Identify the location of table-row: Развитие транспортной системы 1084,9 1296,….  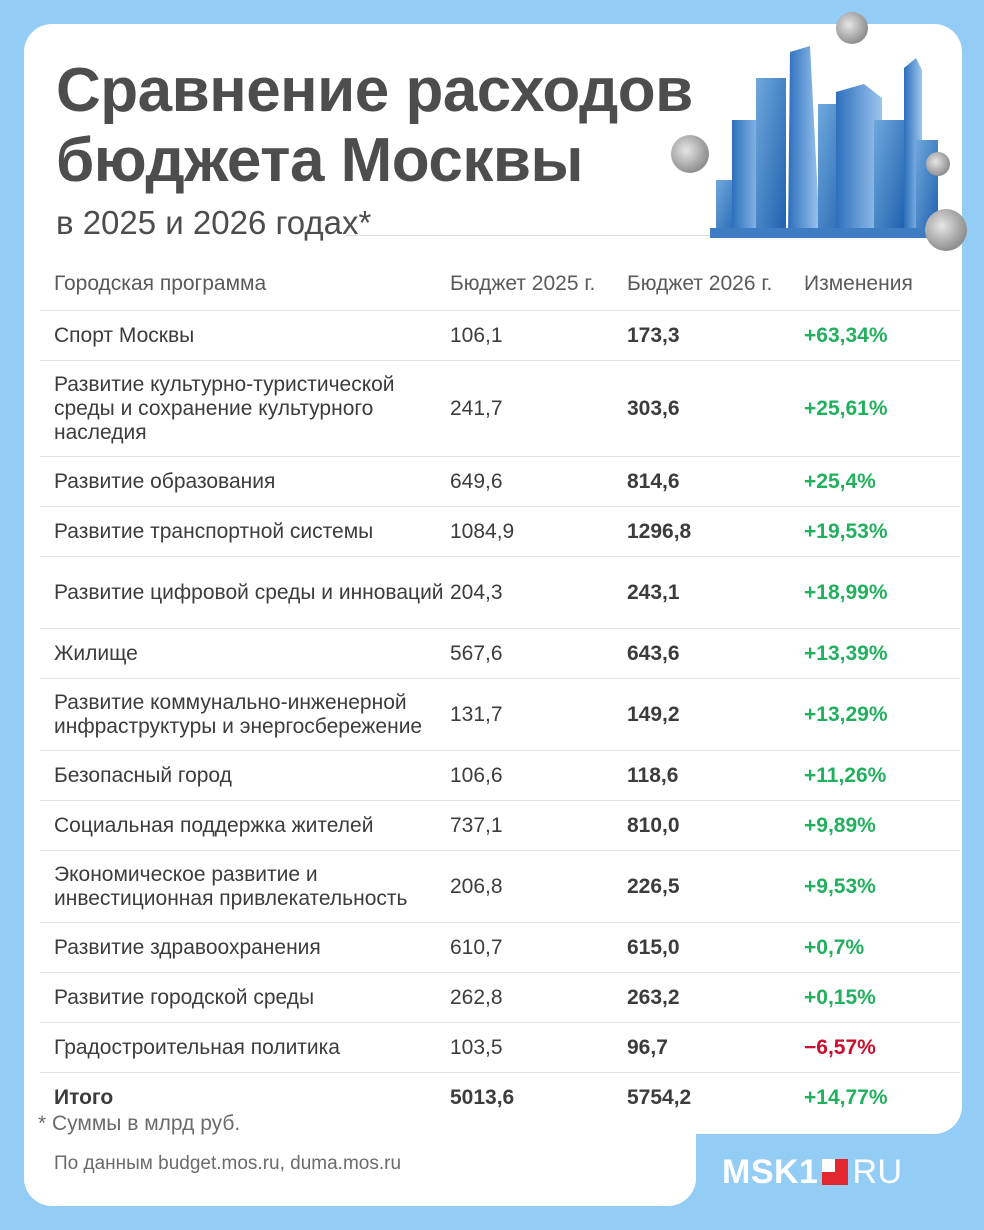
(500, 531).